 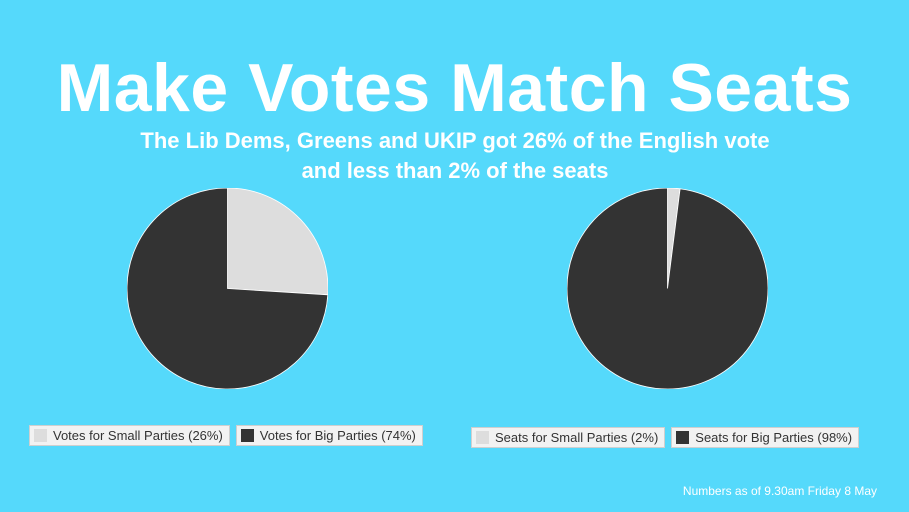 I want to click on legend-label: Votes for Small Parties (26%), so click(x=138, y=435).